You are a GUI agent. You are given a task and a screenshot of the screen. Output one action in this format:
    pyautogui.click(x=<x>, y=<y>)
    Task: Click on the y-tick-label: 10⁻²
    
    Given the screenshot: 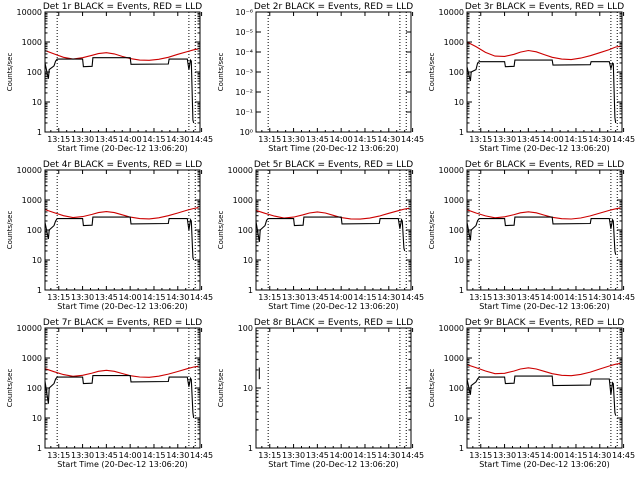 What is the action you would take?
    pyautogui.click(x=244, y=92)
    